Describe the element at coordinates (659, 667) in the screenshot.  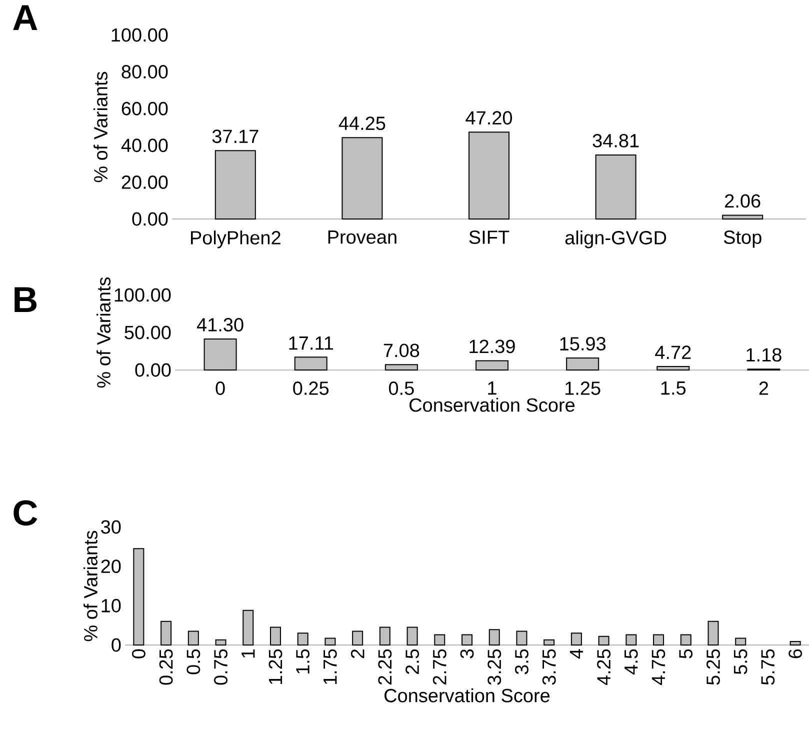
I see `x-tick-label: 4.75` at that location.